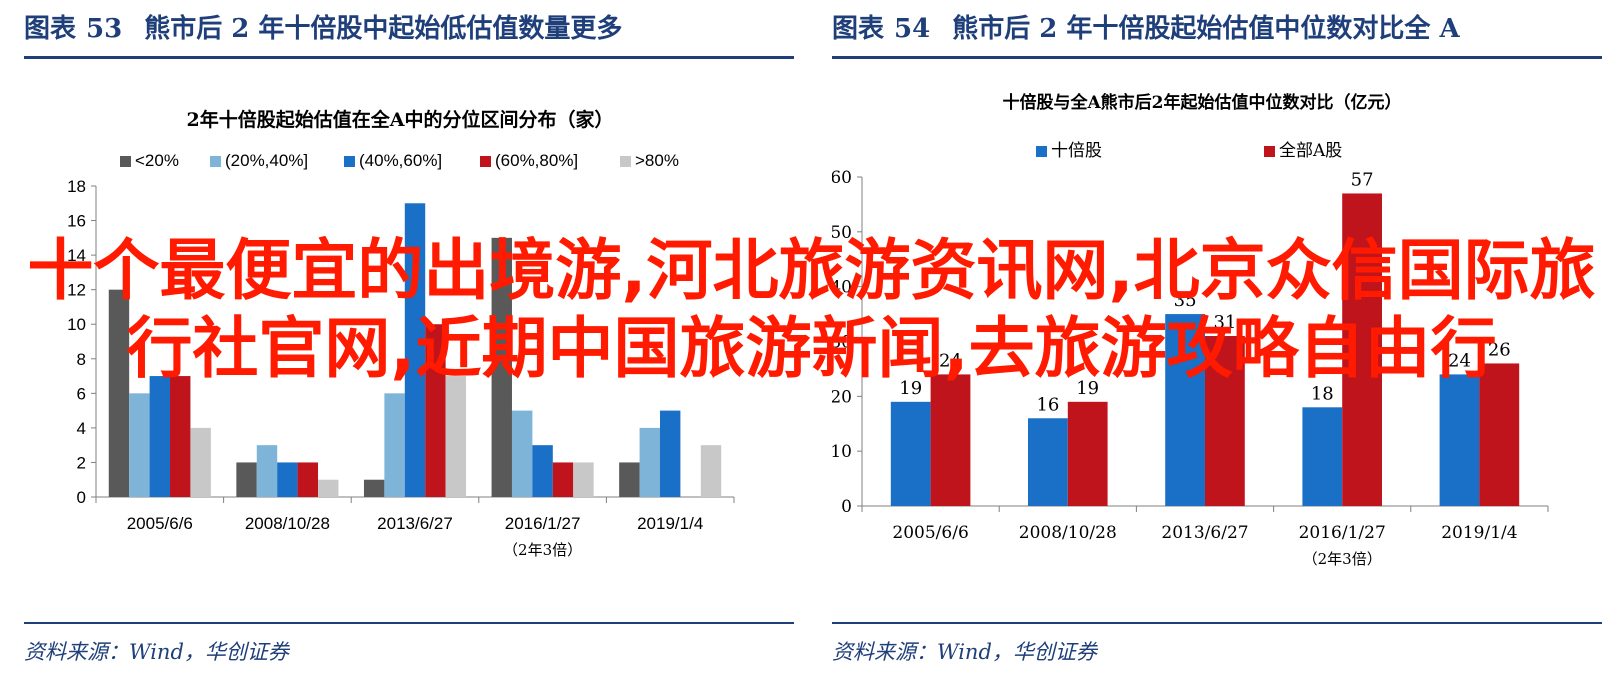 The image size is (1623, 683). I want to click on y-tick-label: 6, so click(81, 393).